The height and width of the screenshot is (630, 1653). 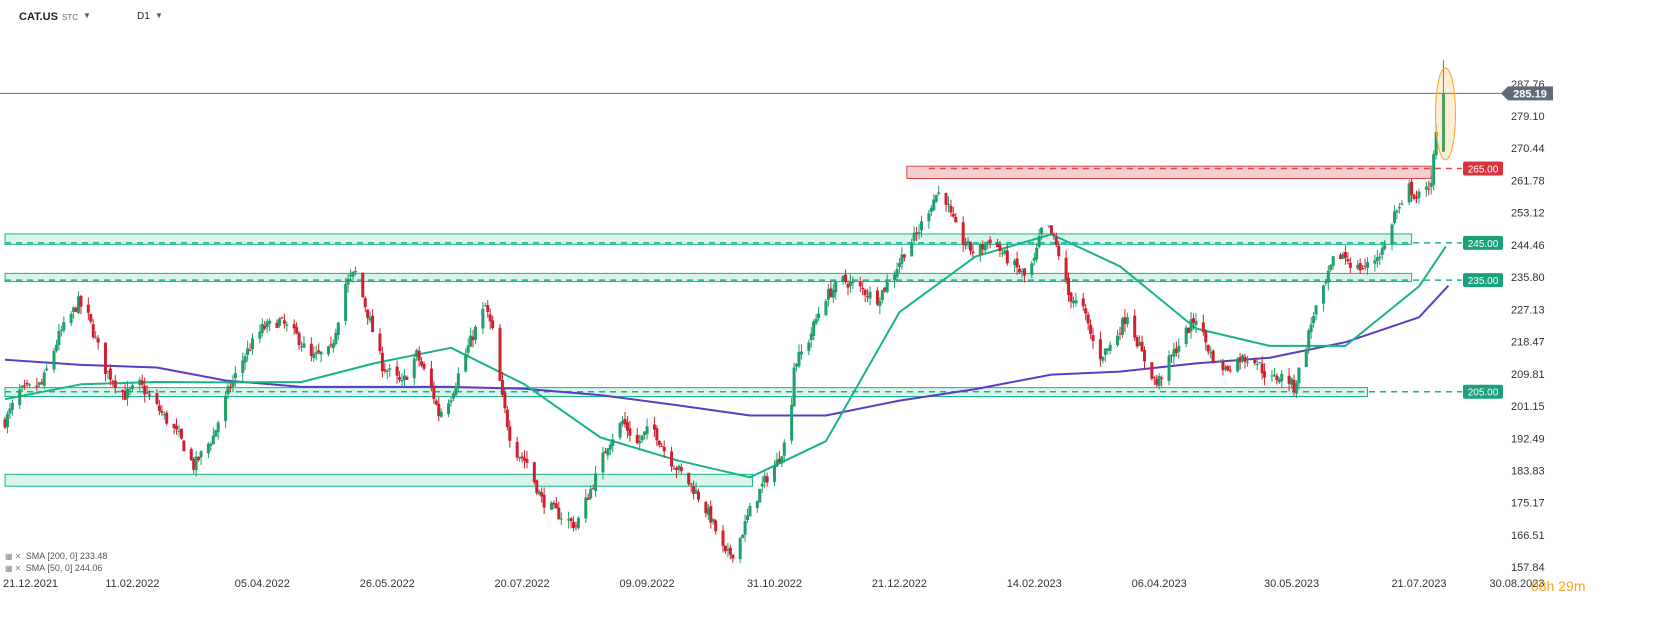 I want to click on symbol-selector: CAT.US, so click(x=38, y=17).